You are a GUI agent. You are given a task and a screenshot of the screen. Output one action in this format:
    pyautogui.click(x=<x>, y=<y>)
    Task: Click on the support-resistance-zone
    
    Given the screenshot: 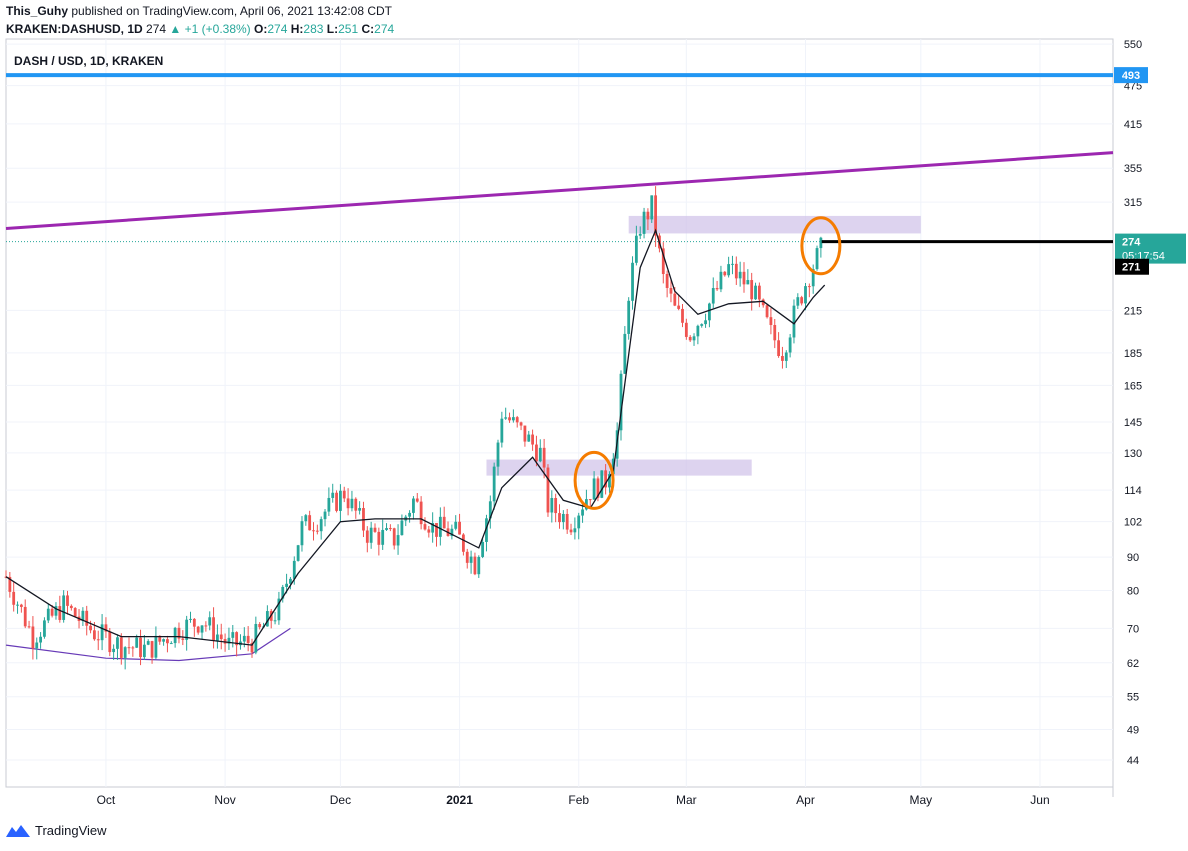 What is the action you would take?
    pyautogui.click(x=619, y=467)
    